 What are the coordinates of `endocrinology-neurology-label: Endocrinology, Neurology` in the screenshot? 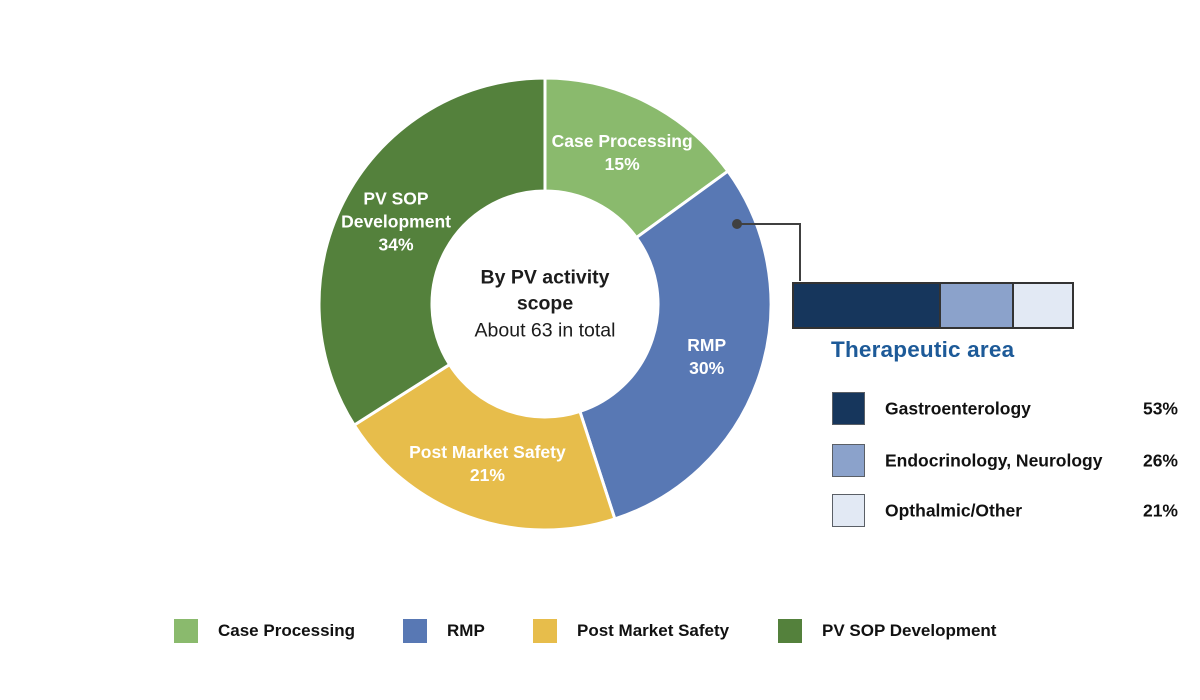 It's located at (994, 460).